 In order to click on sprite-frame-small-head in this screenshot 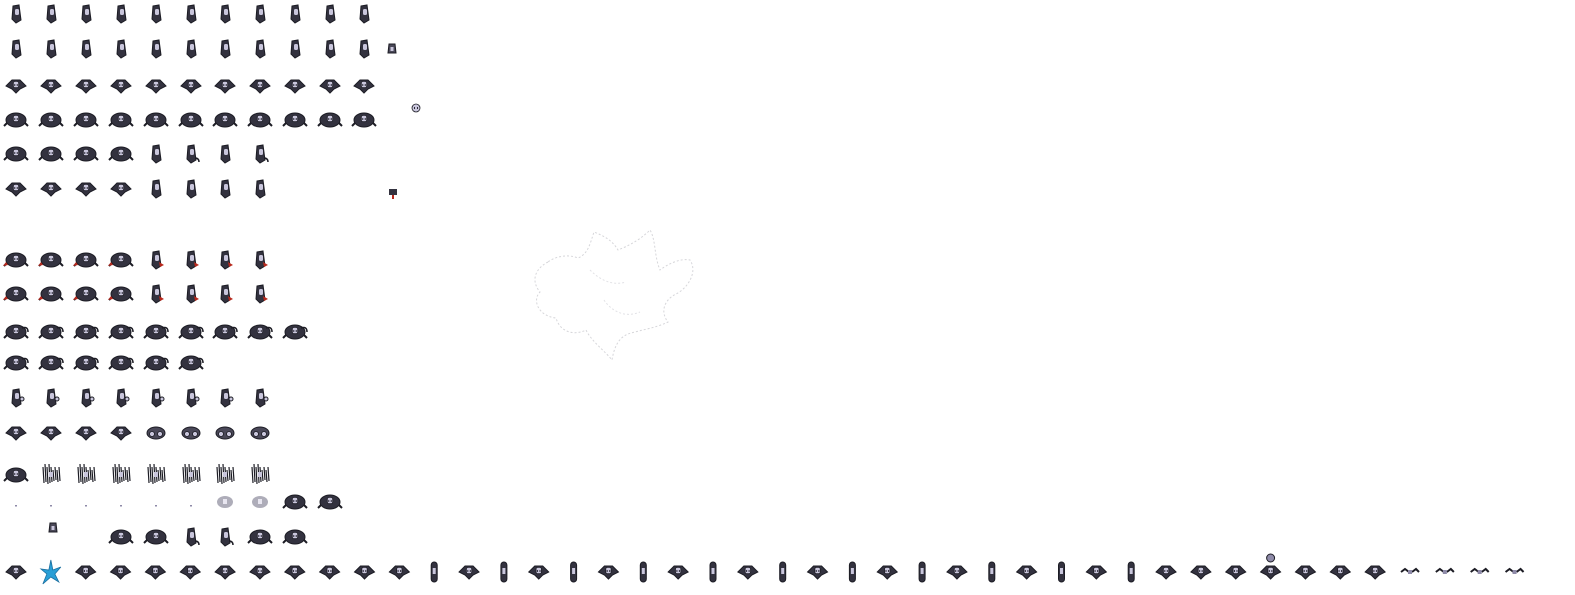, I will do `click(392, 48)`.